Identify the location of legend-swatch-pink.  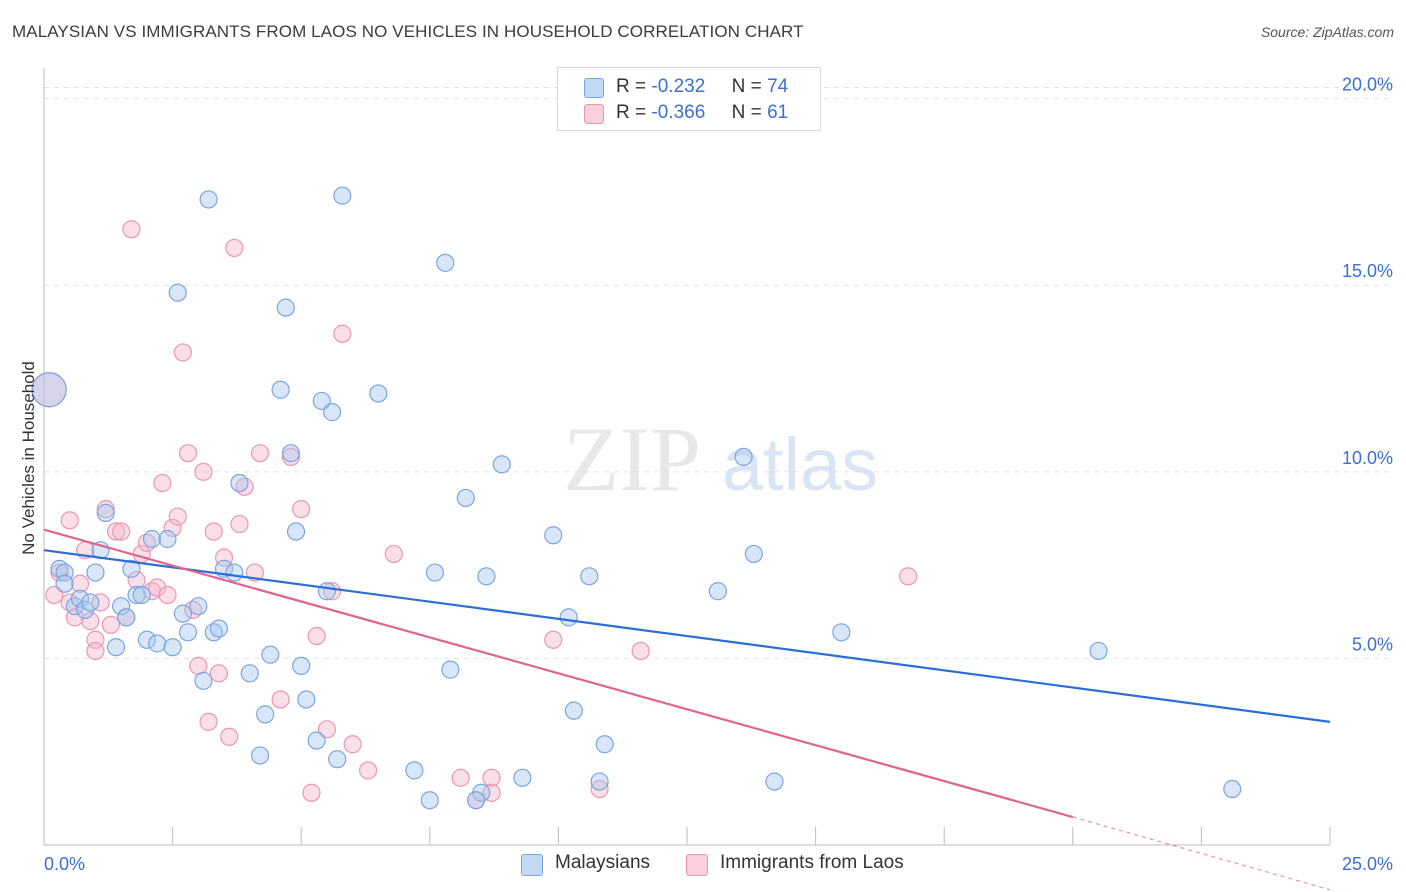
(594, 114).